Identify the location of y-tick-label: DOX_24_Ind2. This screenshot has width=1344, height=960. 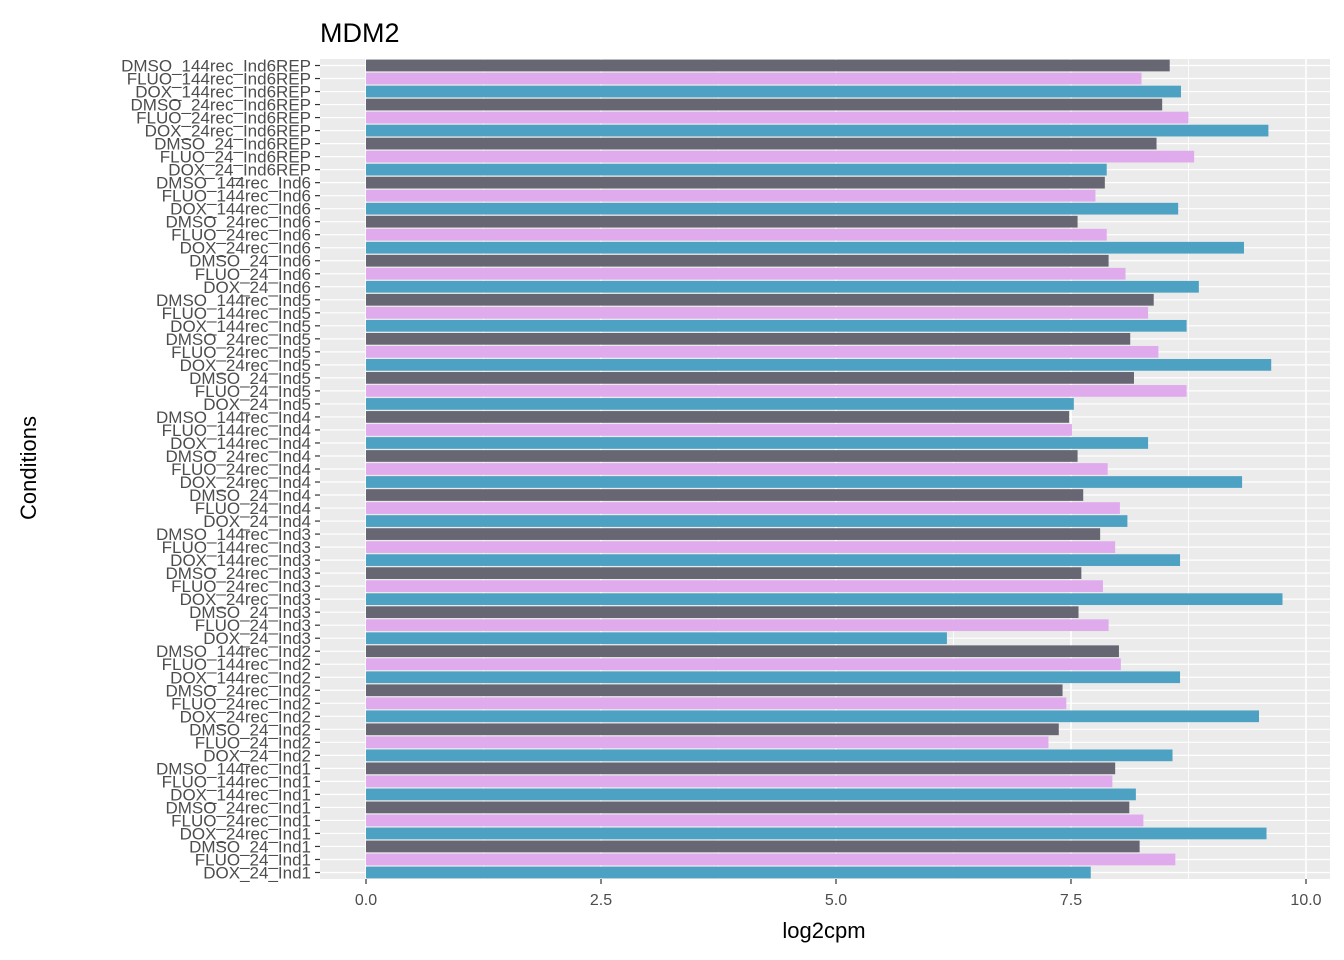
(257, 755).